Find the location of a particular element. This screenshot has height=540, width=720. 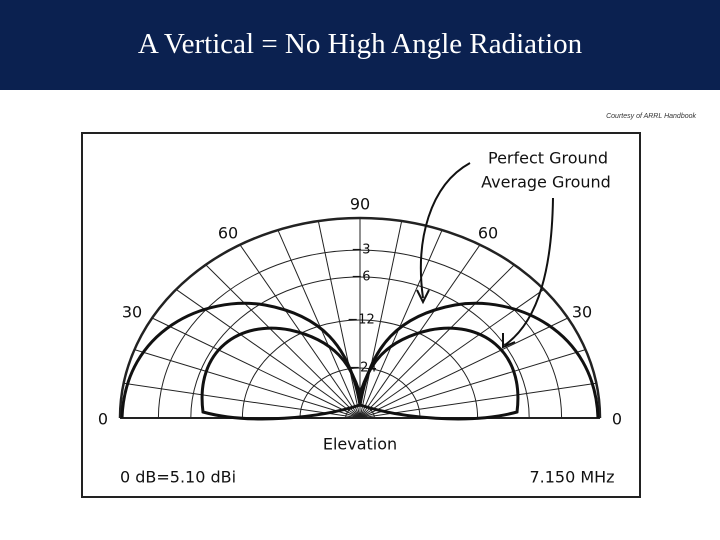

legend-entry: Perfect Ground is located at coordinates (548, 158).